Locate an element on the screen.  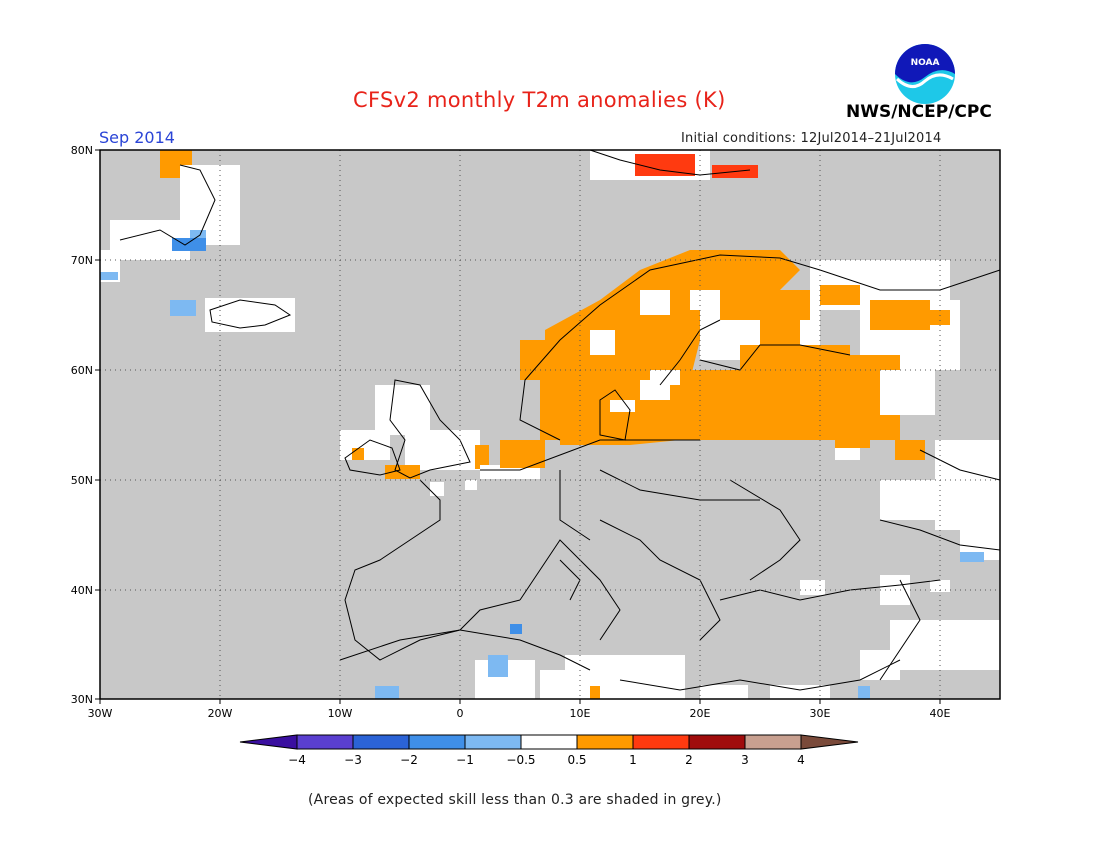
initial-conditions: Initial conditions: 12Jul2014–21Jul2014 is located at coordinates (811, 138).